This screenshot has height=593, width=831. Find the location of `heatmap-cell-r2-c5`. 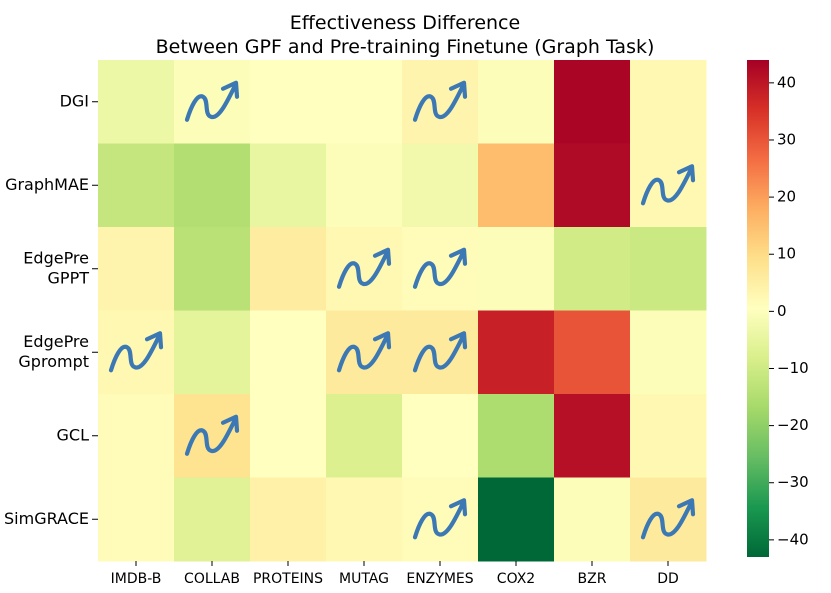

heatmap-cell-r2-c5 is located at coordinates (516, 269).